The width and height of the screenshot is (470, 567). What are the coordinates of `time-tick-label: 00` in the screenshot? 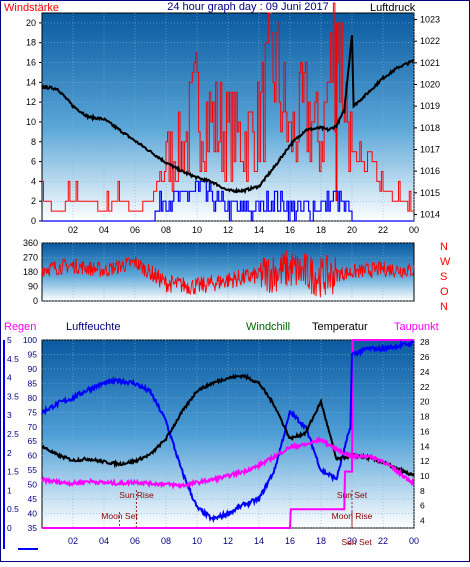 It's located at (414, 230).